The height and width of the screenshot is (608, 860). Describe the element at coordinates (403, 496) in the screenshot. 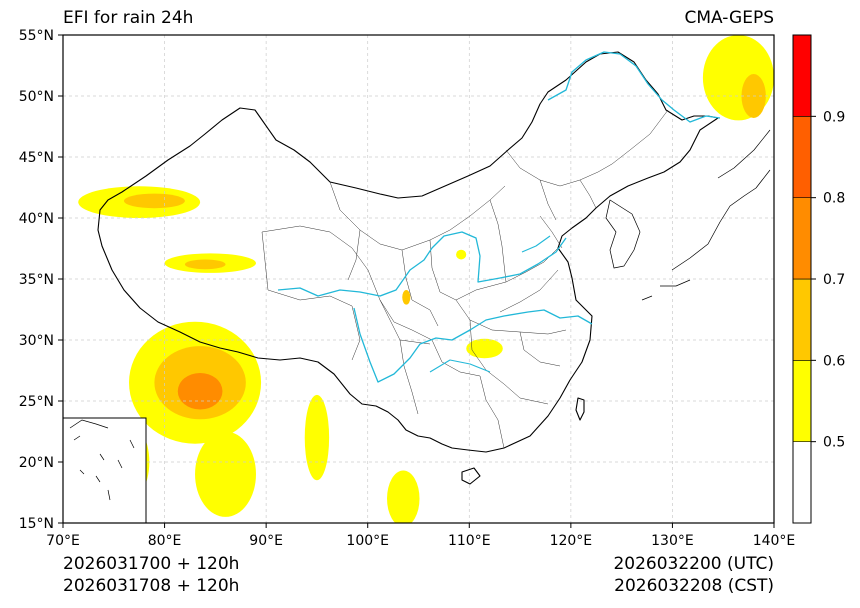

I see `efi-area-indochina-yellow` at that location.